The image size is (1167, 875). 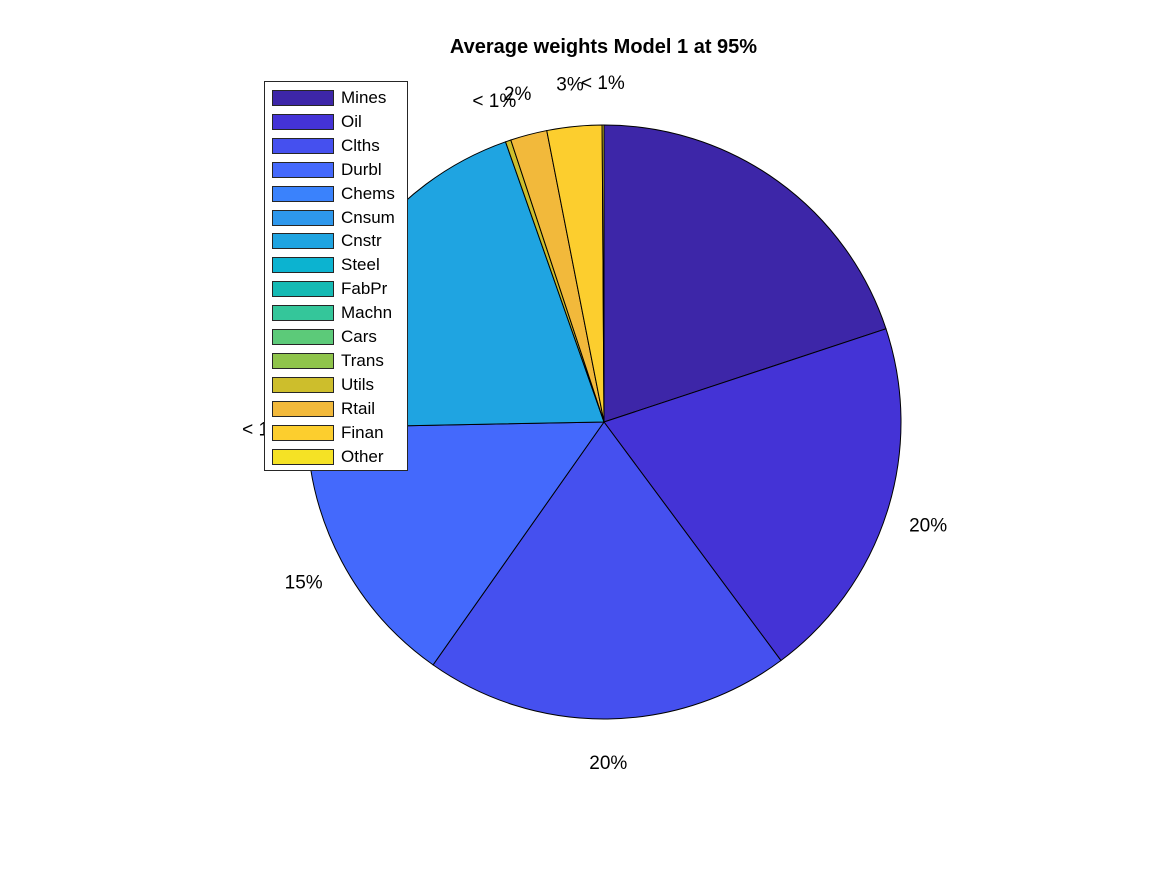 I want to click on legend-label: Finan, so click(x=362, y=432).